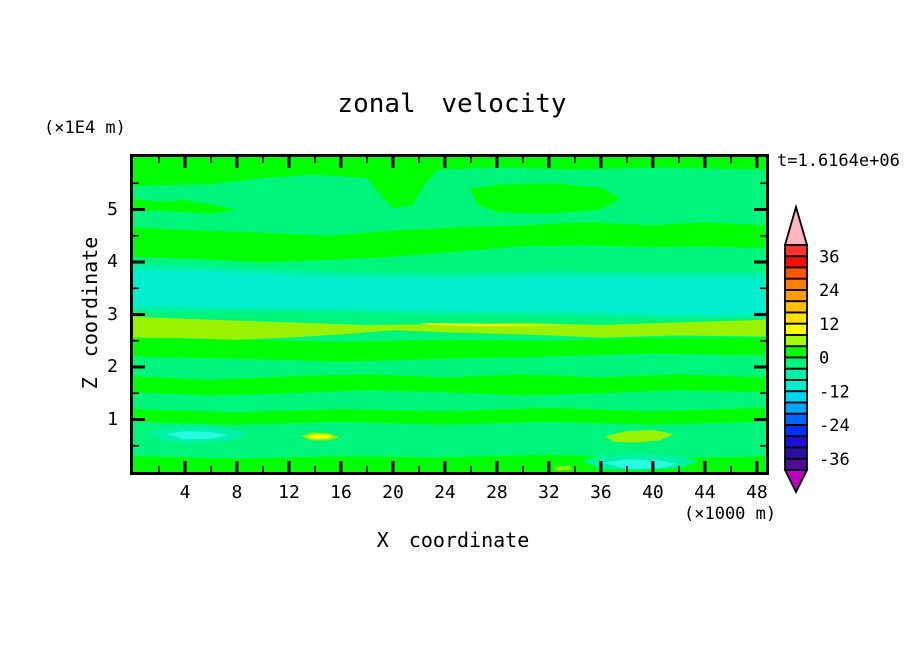  Describe the element at coordinates (824, 359) in the screenshot. I see `colorbar-tick-label: 0` at that location.